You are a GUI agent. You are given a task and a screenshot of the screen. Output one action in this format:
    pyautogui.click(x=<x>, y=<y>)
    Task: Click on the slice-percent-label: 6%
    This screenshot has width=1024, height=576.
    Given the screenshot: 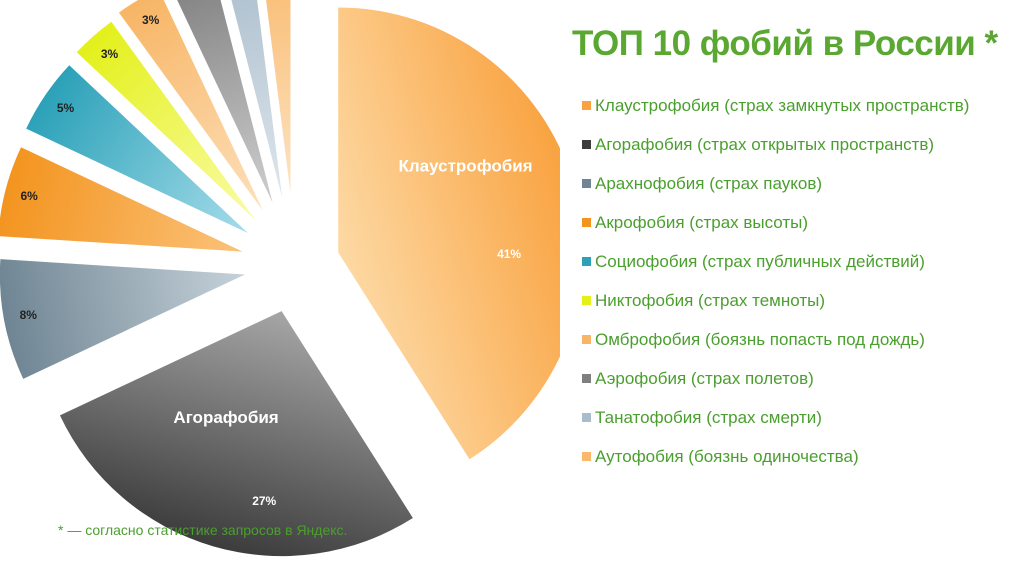 What is the action you would take?
    pyautogui.click(x=29, y=196)
    